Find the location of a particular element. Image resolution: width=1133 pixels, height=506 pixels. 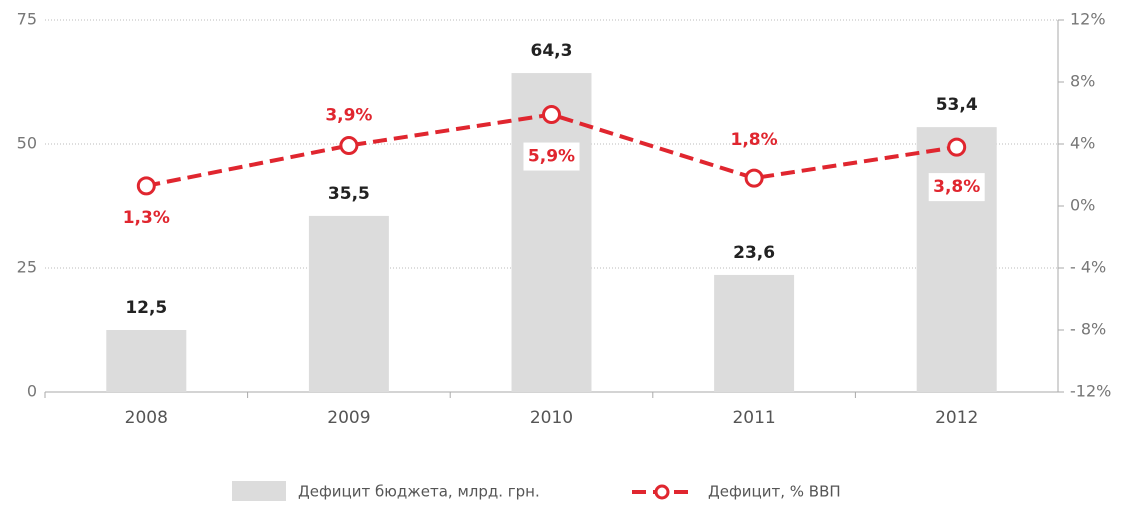

y2-tick-label: - 4% is located at coordinates (1088, 267).